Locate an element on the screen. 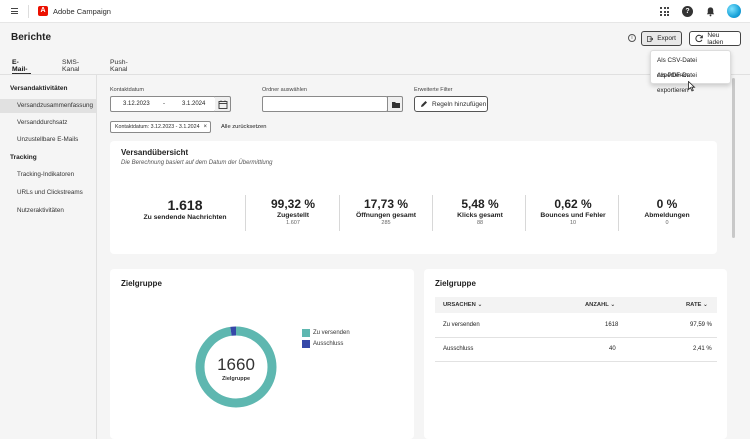  cell-reason: Zu versenden is located at coordinates (461, 325).